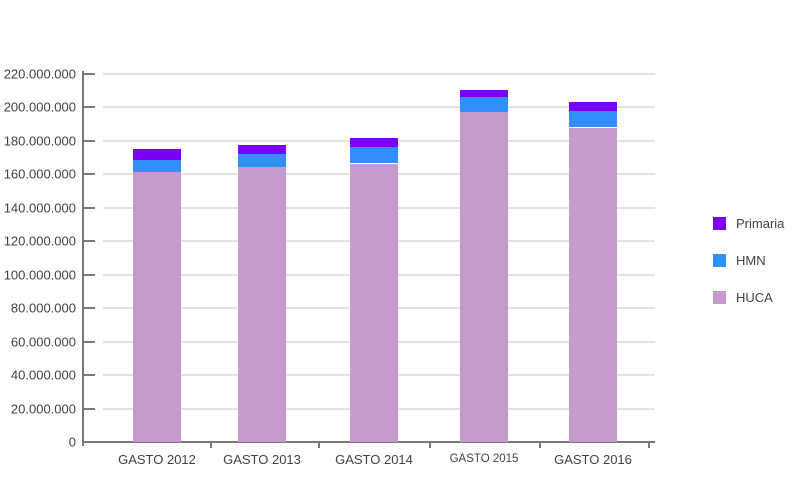 The image size is (800, 500). I want to click on bar-segment-huca-gasto-2012, so click(157, 306).